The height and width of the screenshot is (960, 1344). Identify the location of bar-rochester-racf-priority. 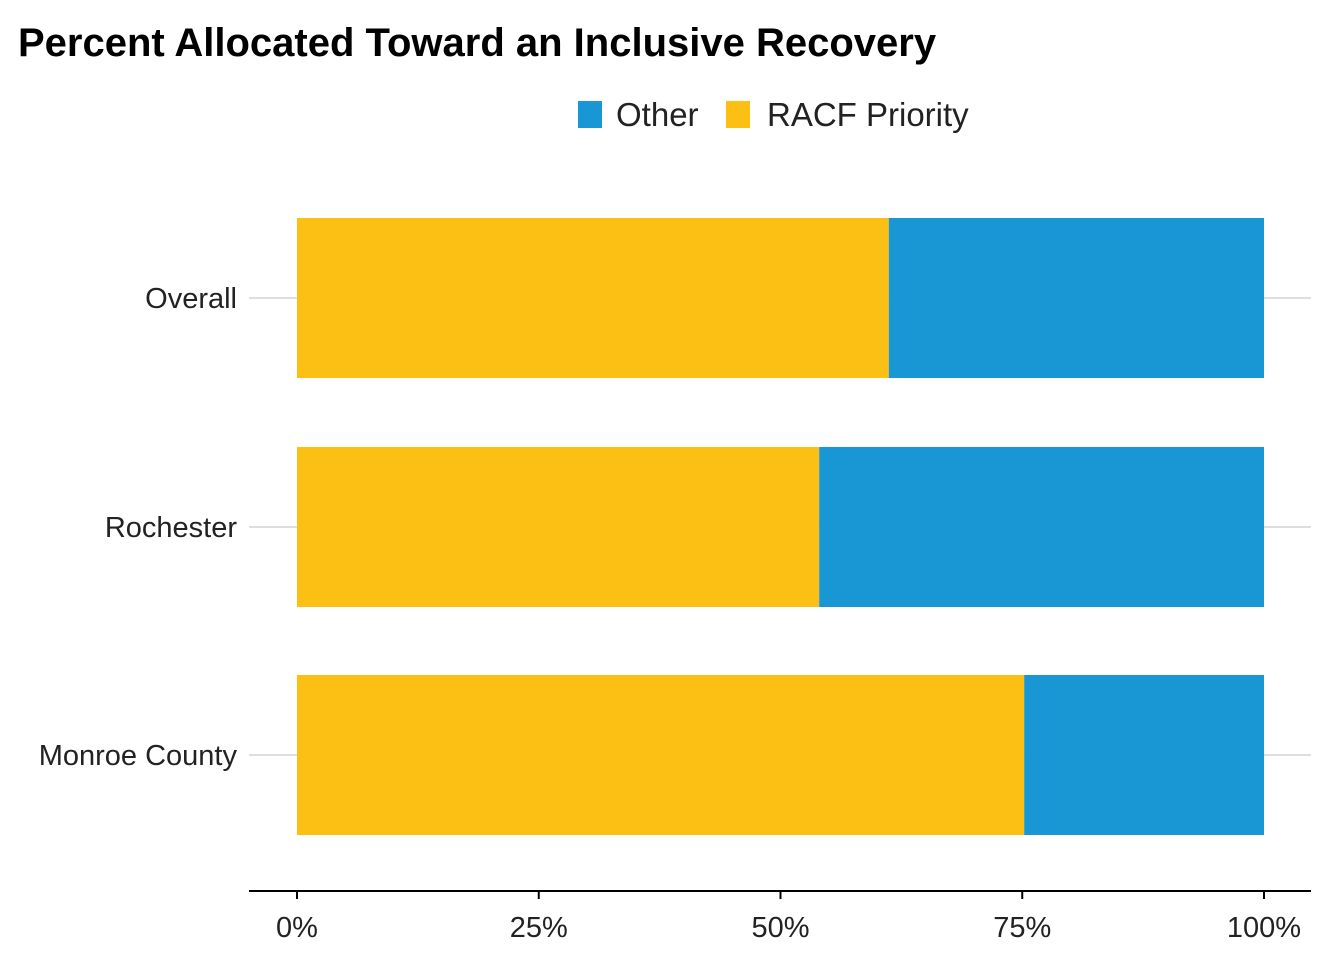
(558, 527).